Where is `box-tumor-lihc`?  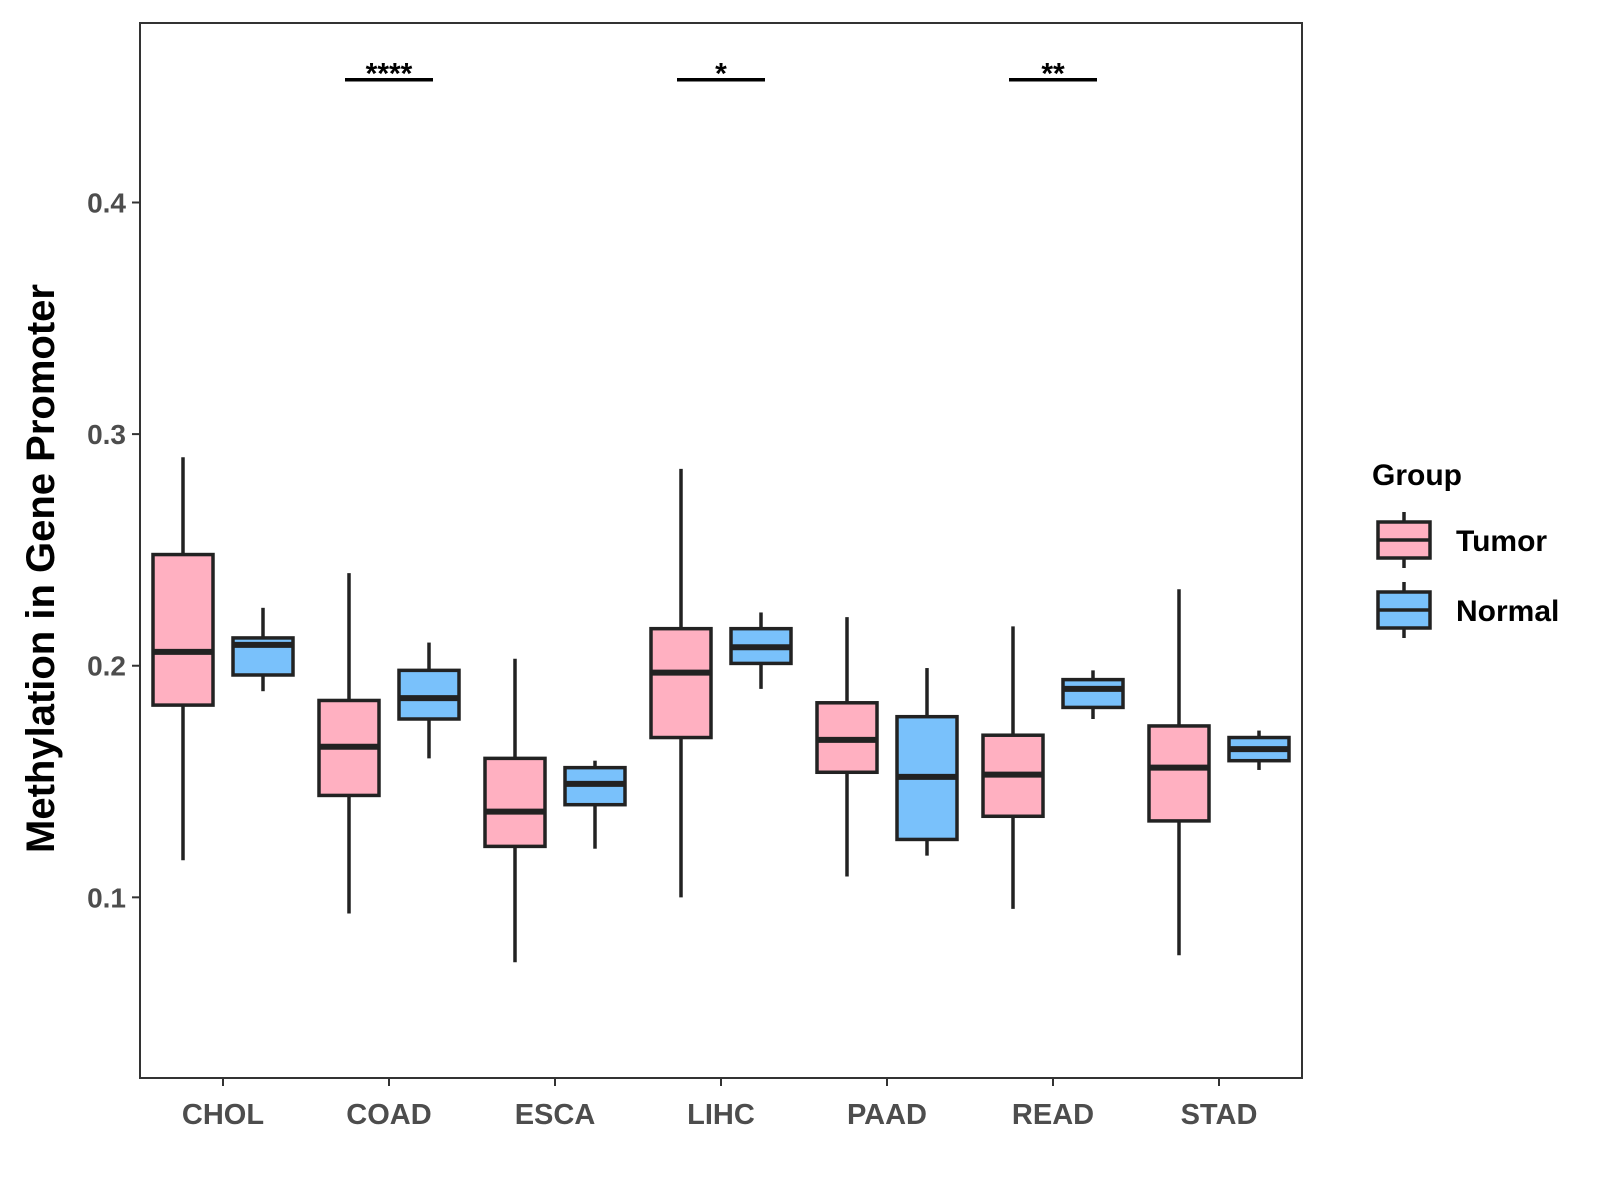 box-tumor-lihc is located at coordinates (681, 683).